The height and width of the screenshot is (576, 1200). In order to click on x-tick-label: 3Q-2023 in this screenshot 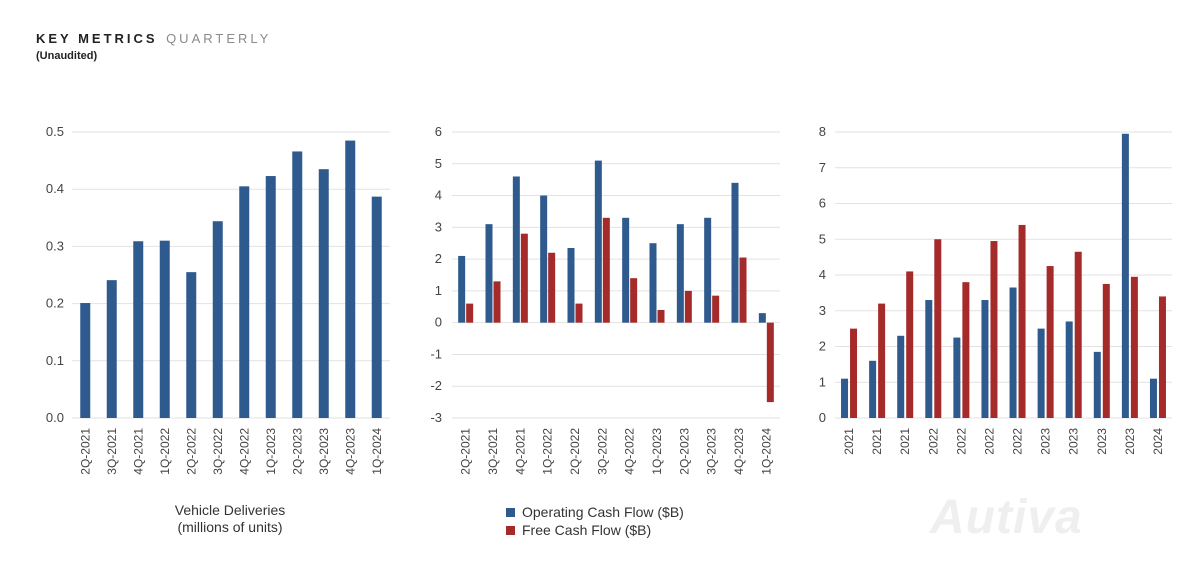, I will do `click(324, 451)`.